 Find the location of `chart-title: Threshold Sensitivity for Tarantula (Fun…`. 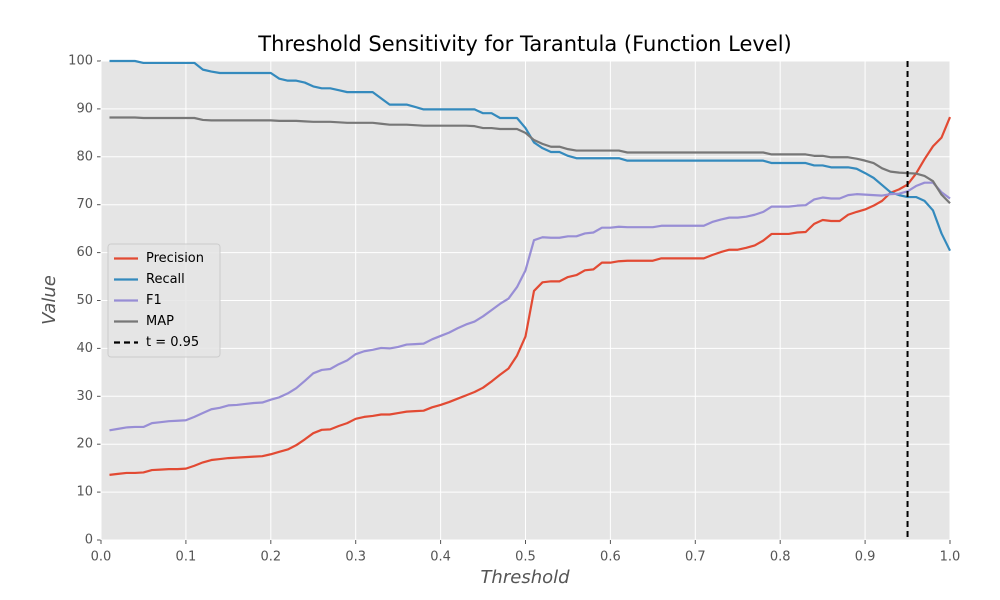

chart-title: Threshold Sensitivity for Tarantula (Fun… is located at coordinates (524, 44).